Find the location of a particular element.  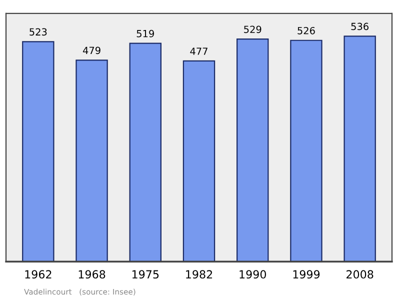

data-label: 526 is located at coordinates (306, 30).